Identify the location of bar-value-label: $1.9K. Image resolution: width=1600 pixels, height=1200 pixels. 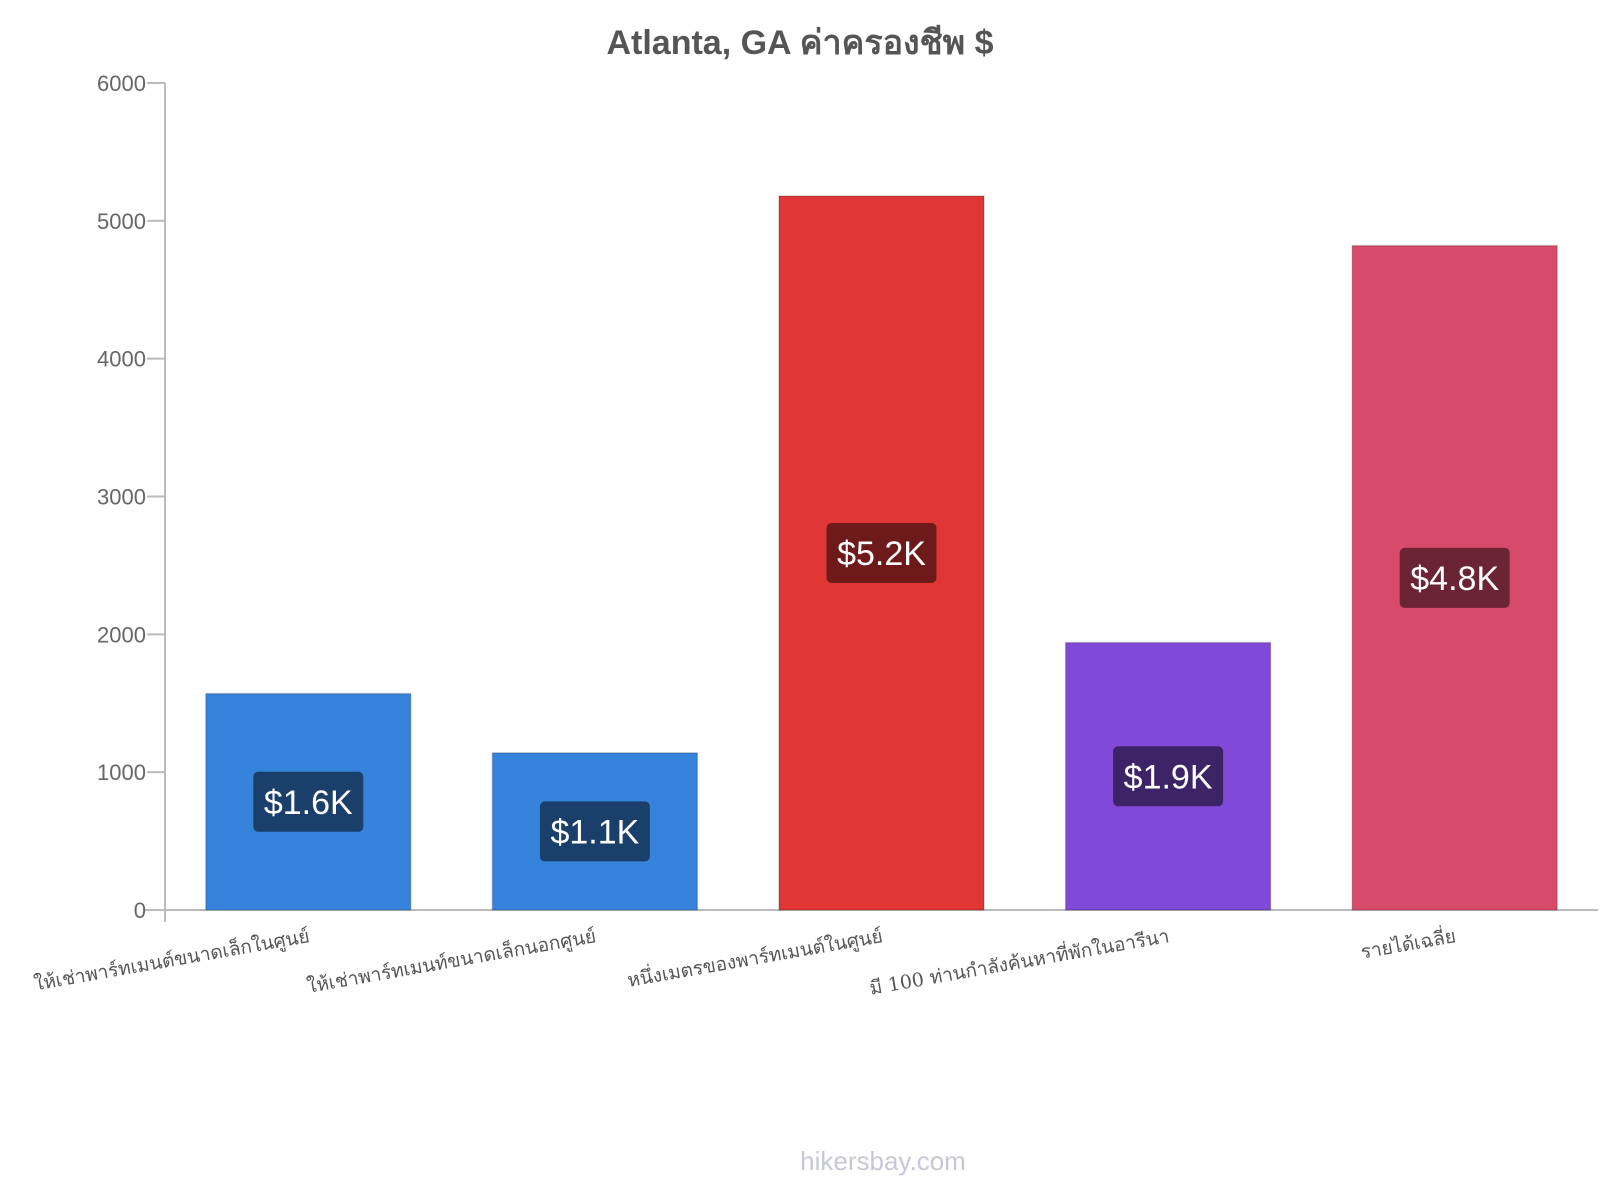
(1168, 777).